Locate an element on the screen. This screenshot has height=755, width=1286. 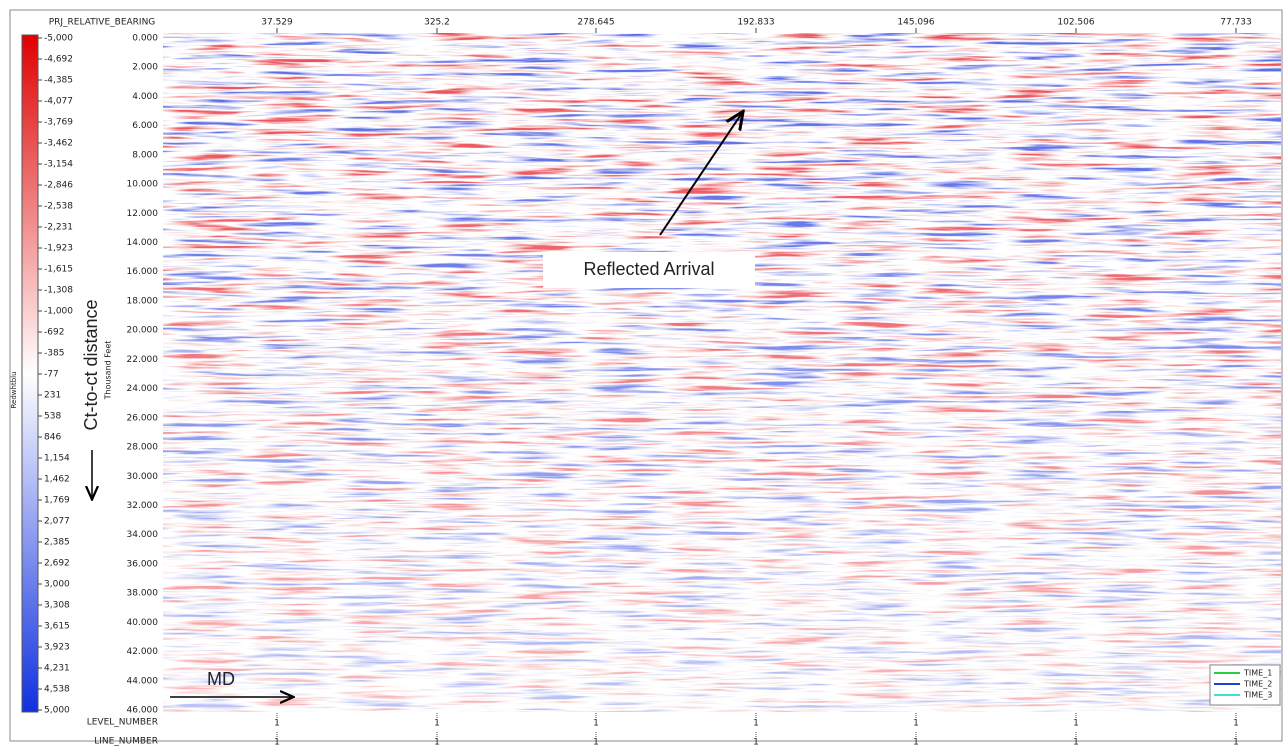
legend: TIME_1 TIME_2 TIME_3 is located at coordinates (1243, 684).